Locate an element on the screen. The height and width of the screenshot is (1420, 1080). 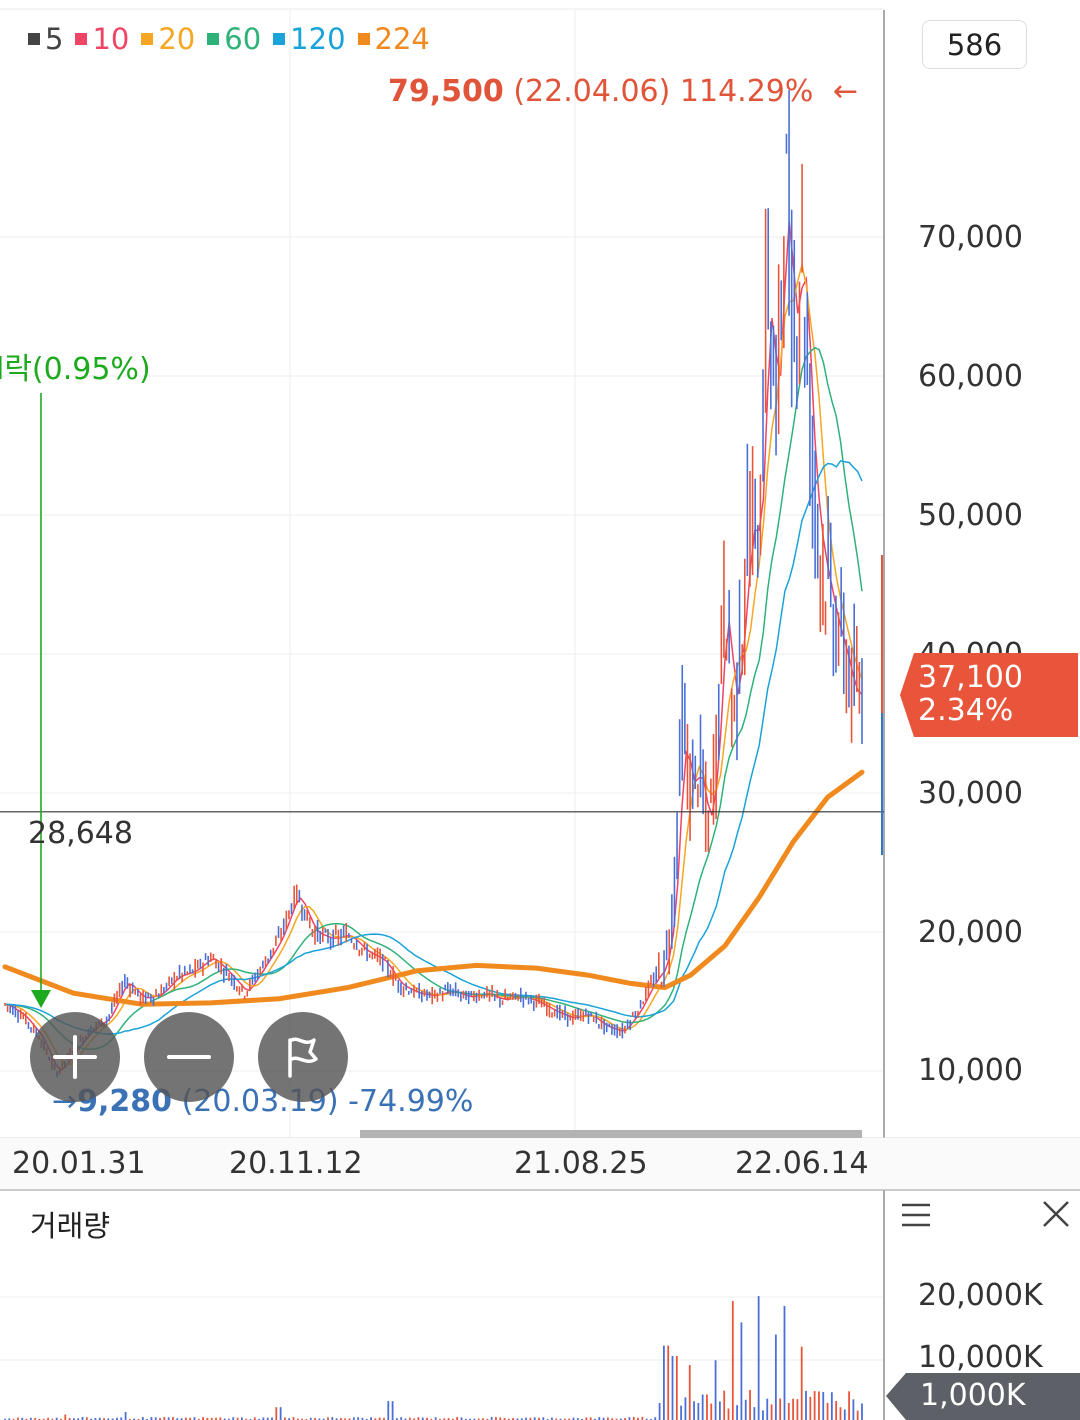
volume-tick-label: 20,000K is located at coordinates (980, 1295).